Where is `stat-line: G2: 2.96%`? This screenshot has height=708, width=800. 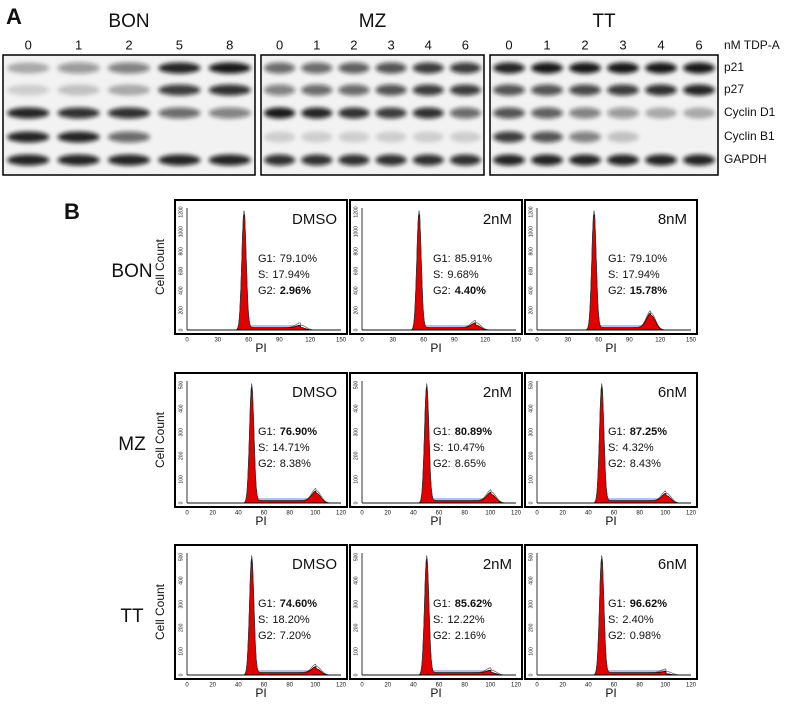
stat-line: G2: 2.96% is located at coordinates (284, 291).